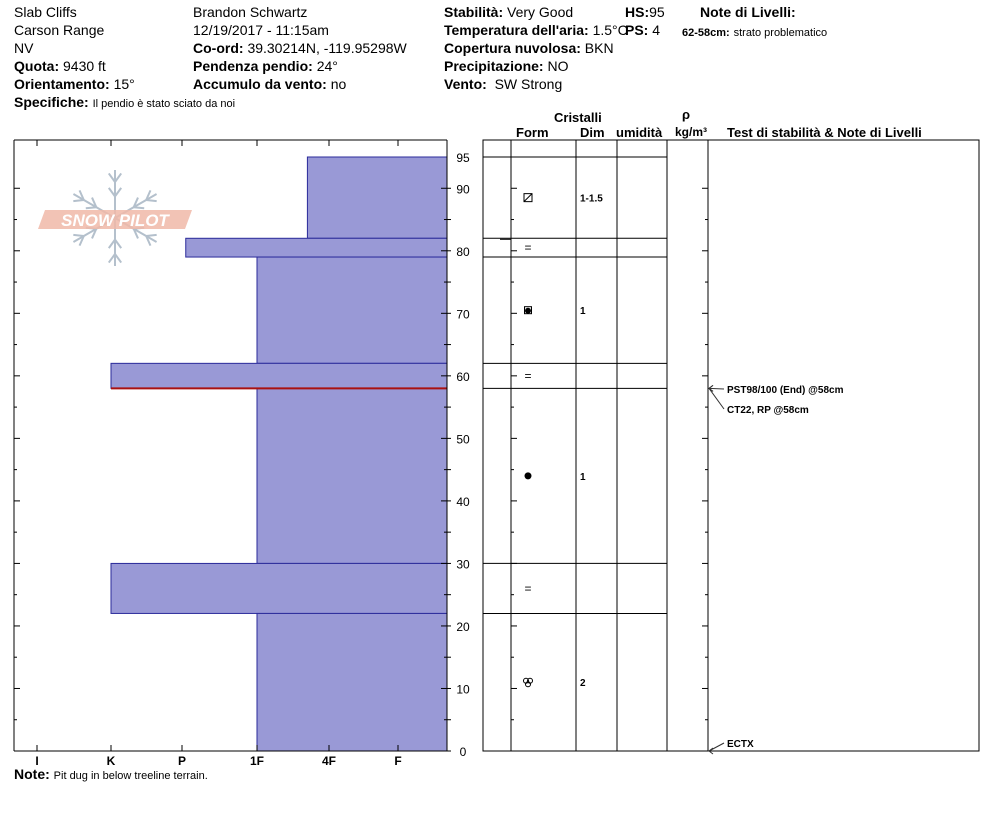  I want to click on dim-header: Dim, so click(592, 132).